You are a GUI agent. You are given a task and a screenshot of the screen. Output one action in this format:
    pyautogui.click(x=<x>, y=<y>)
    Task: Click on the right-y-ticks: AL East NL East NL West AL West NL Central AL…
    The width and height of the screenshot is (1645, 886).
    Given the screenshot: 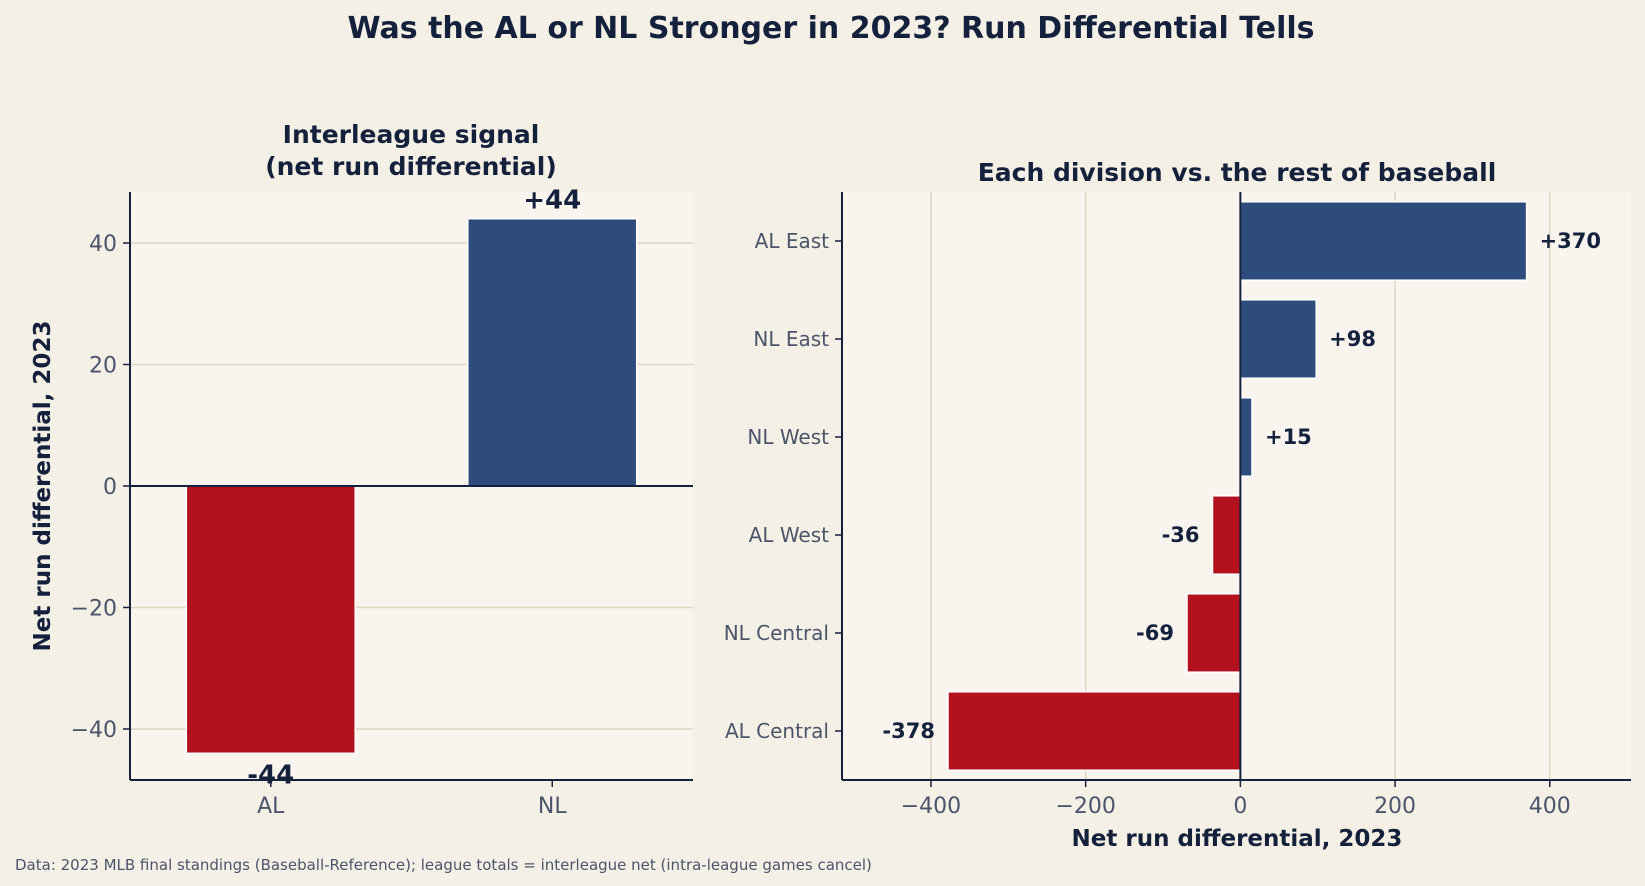 What is the action you would take?
    pyautogui.click(x=783, y=486)
    